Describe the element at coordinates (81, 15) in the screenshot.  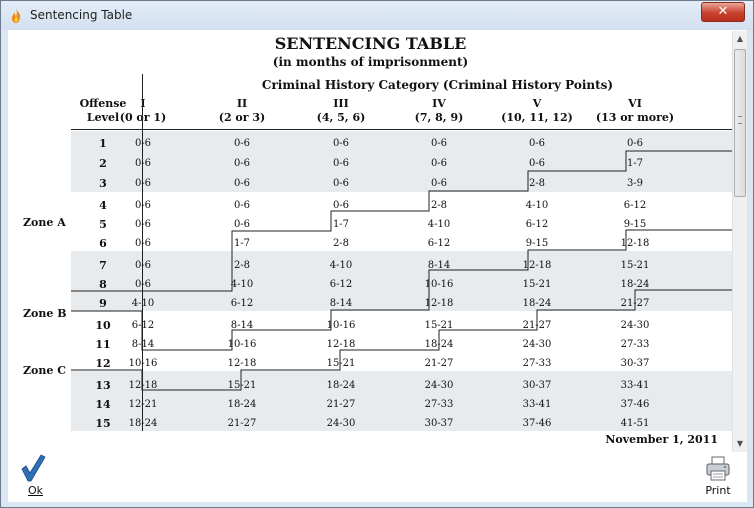
I see `window-title: Sentencing Table` at that location.